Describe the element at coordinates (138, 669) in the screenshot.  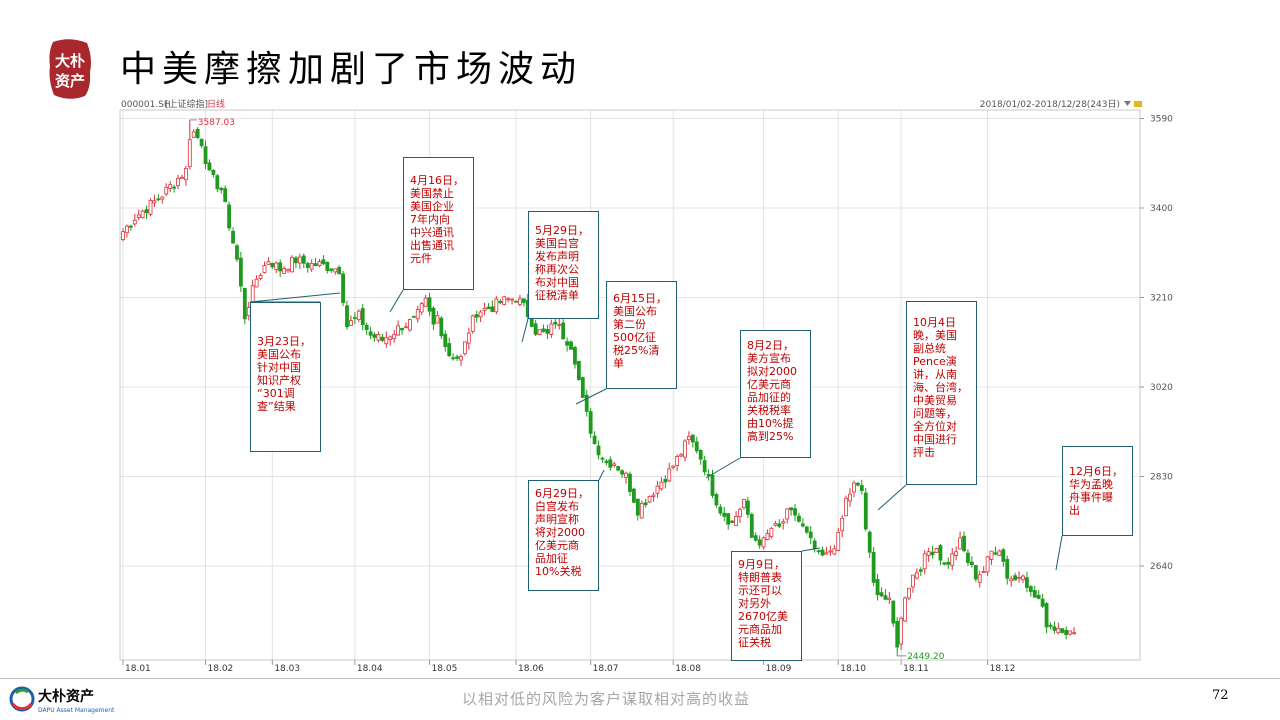
I see `x-tick-label: 18.01` at that location.